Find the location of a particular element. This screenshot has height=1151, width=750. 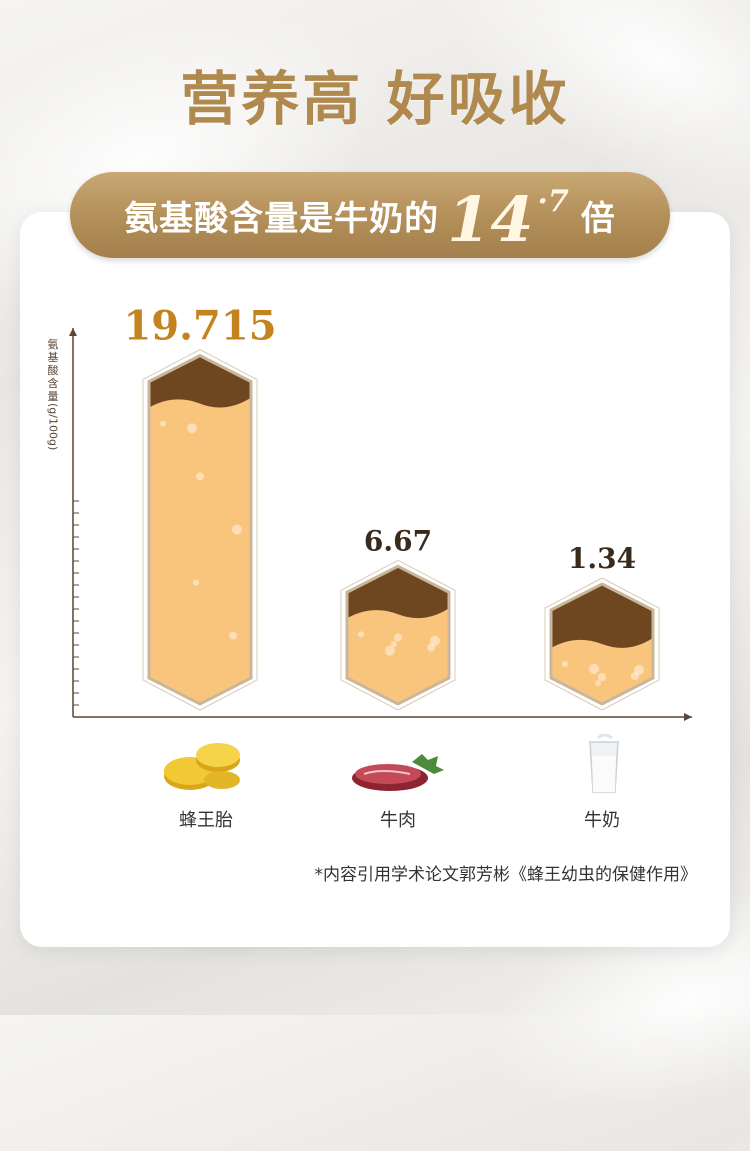

ribbon-suffix: 倍 is located at coordinates (598, 218).